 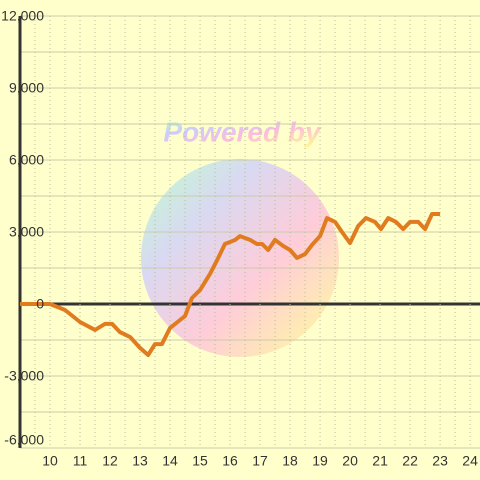 I want to click on x-tick-label: 18, so click(x=290, y=461).